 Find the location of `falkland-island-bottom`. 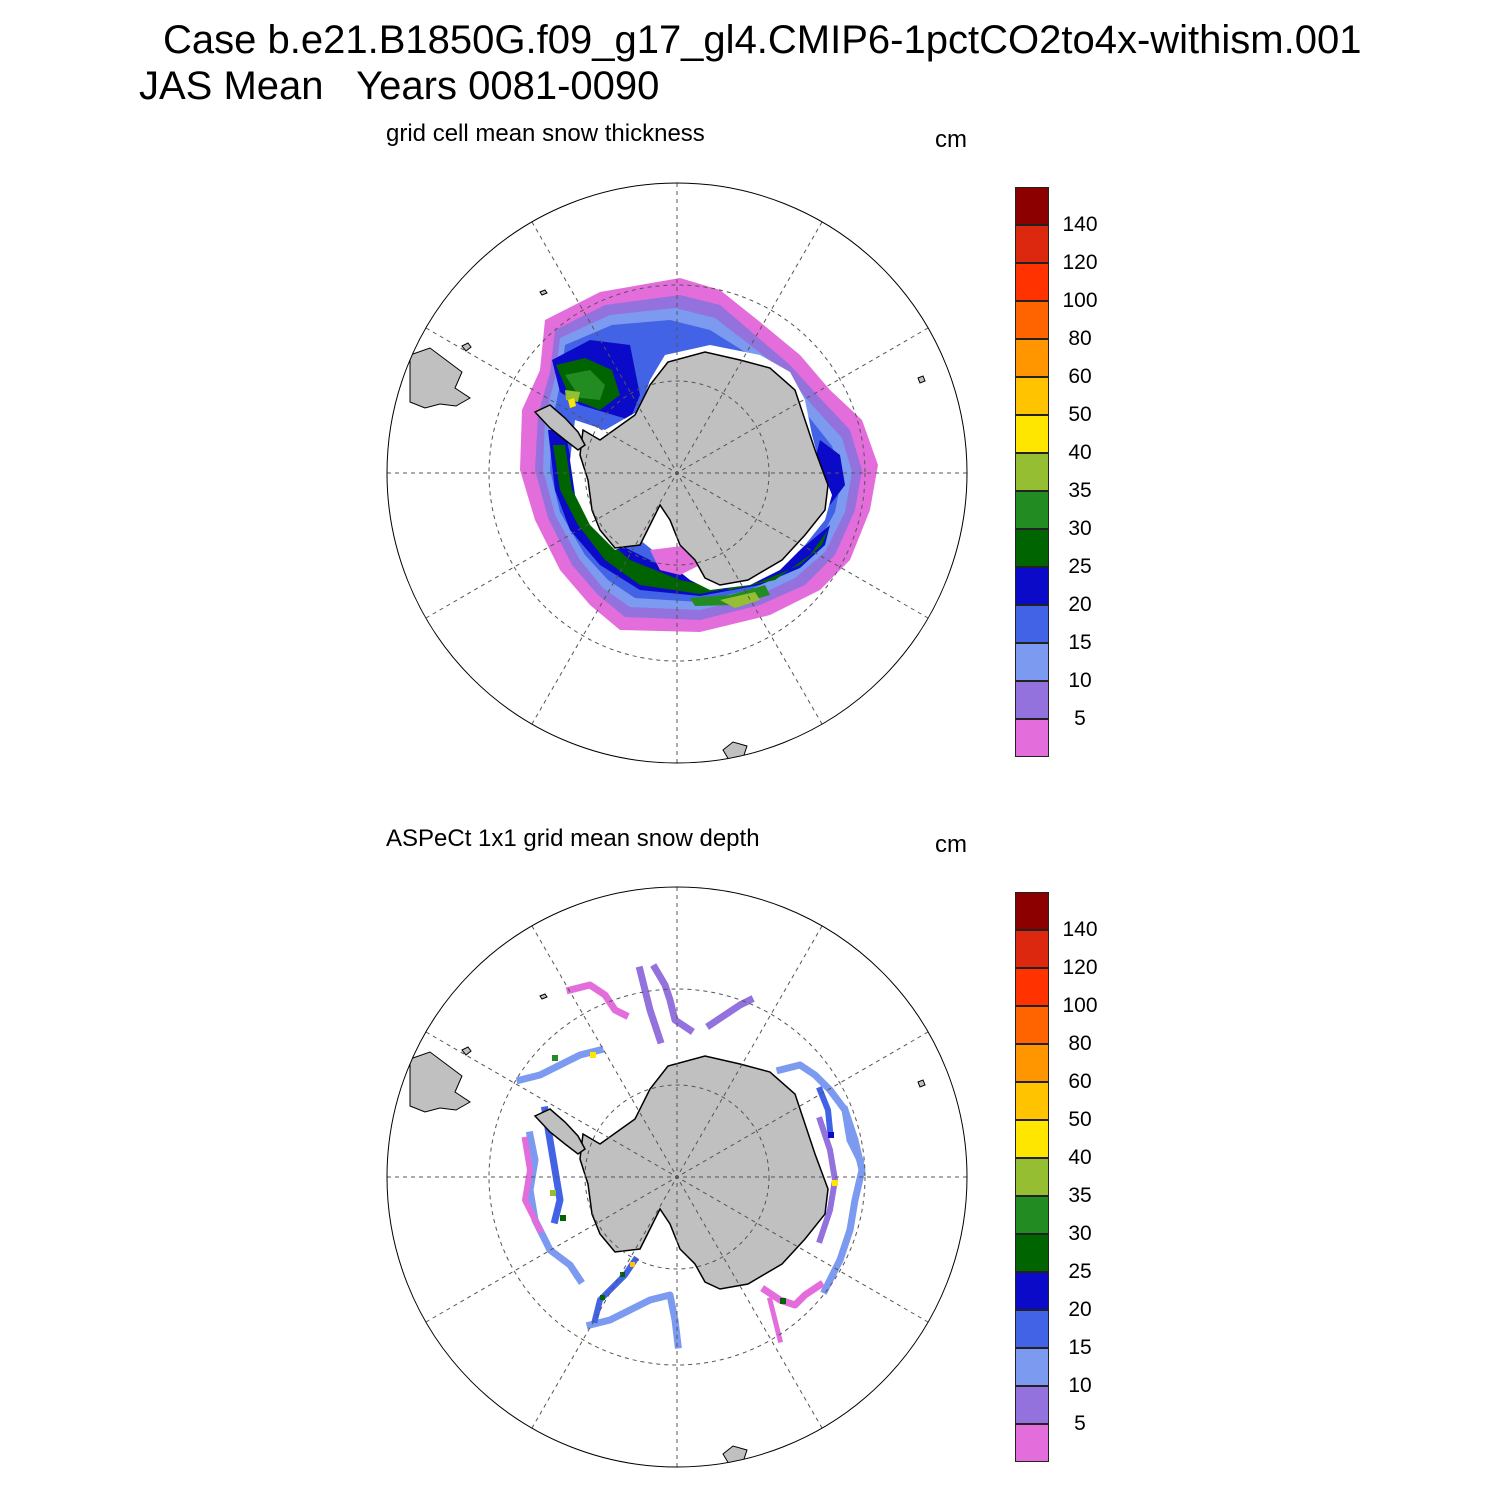

falkland-island-bottom is located at coordinates (466, 1051).